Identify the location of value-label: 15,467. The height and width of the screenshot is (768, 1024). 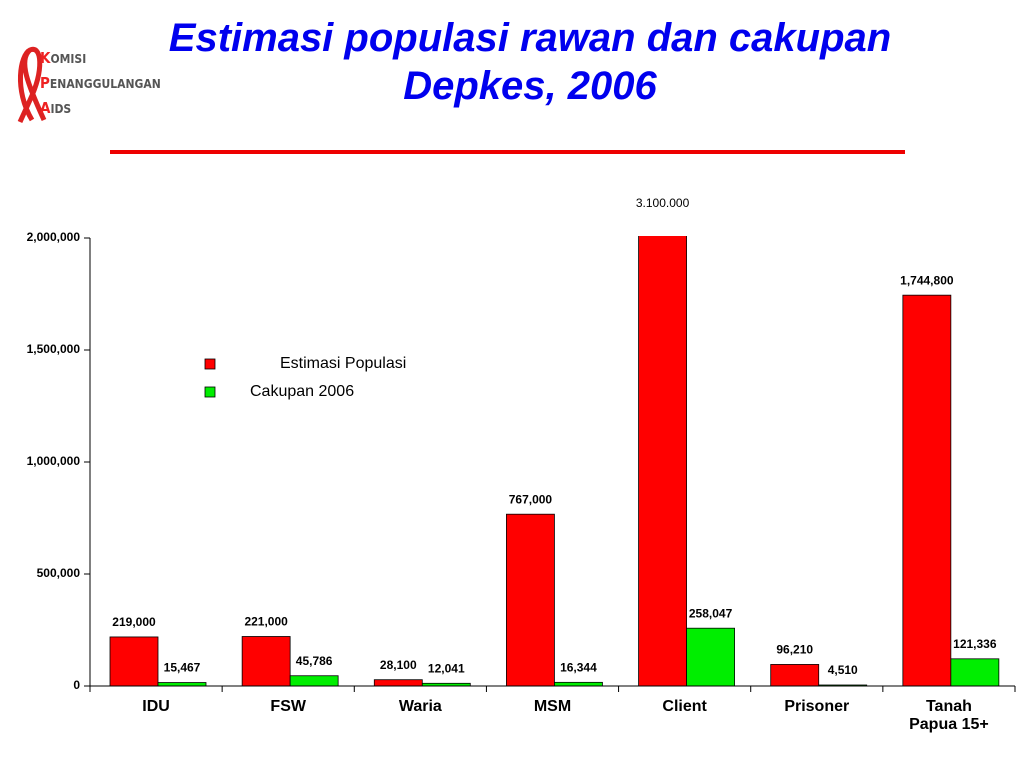
(182, 668).